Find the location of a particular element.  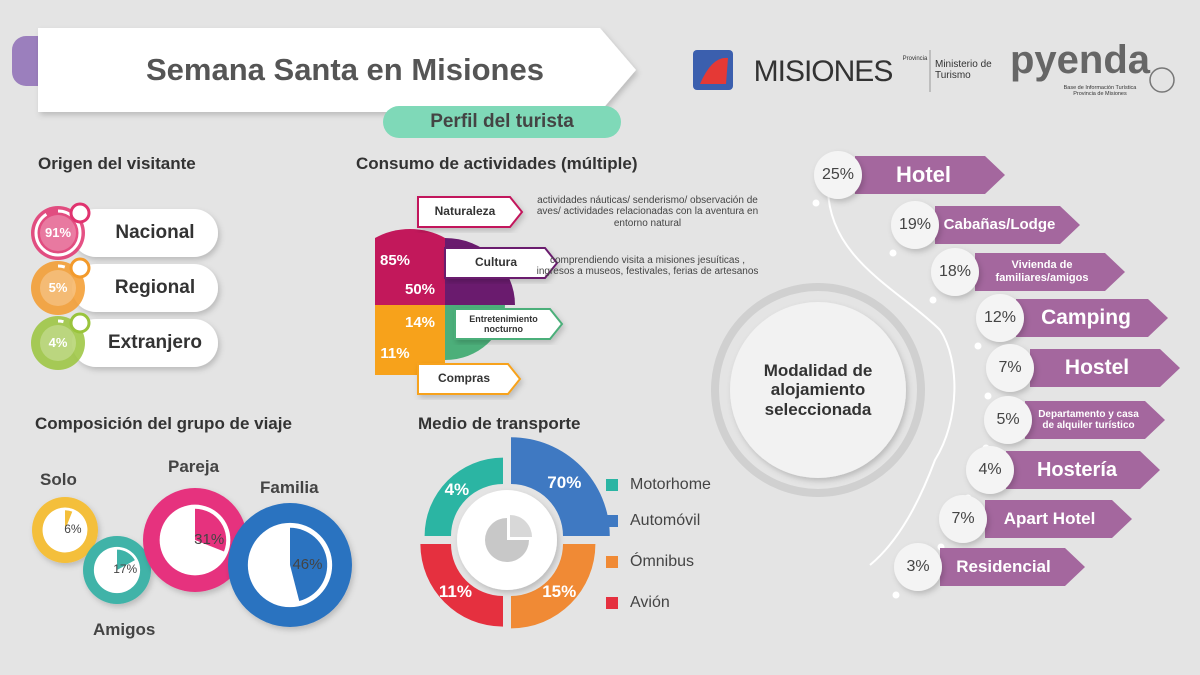

title: Semana Santa en Misiones is located at coordinates (345, 70).